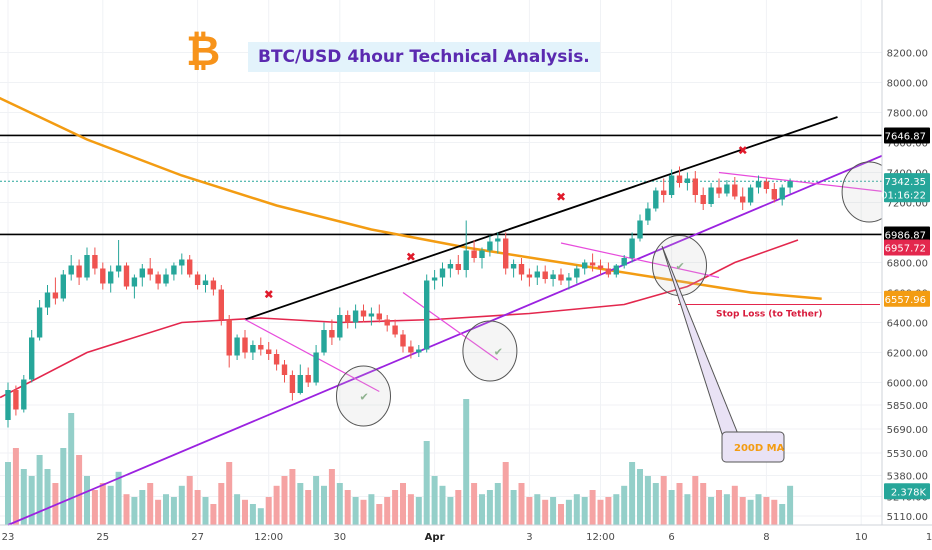 This screenshot has width=932, height=550. What do you see at coordinates (759, 448) in the screenshot?
I see `ma-callout-label: 200D MA` at bounding box center [759, 448].